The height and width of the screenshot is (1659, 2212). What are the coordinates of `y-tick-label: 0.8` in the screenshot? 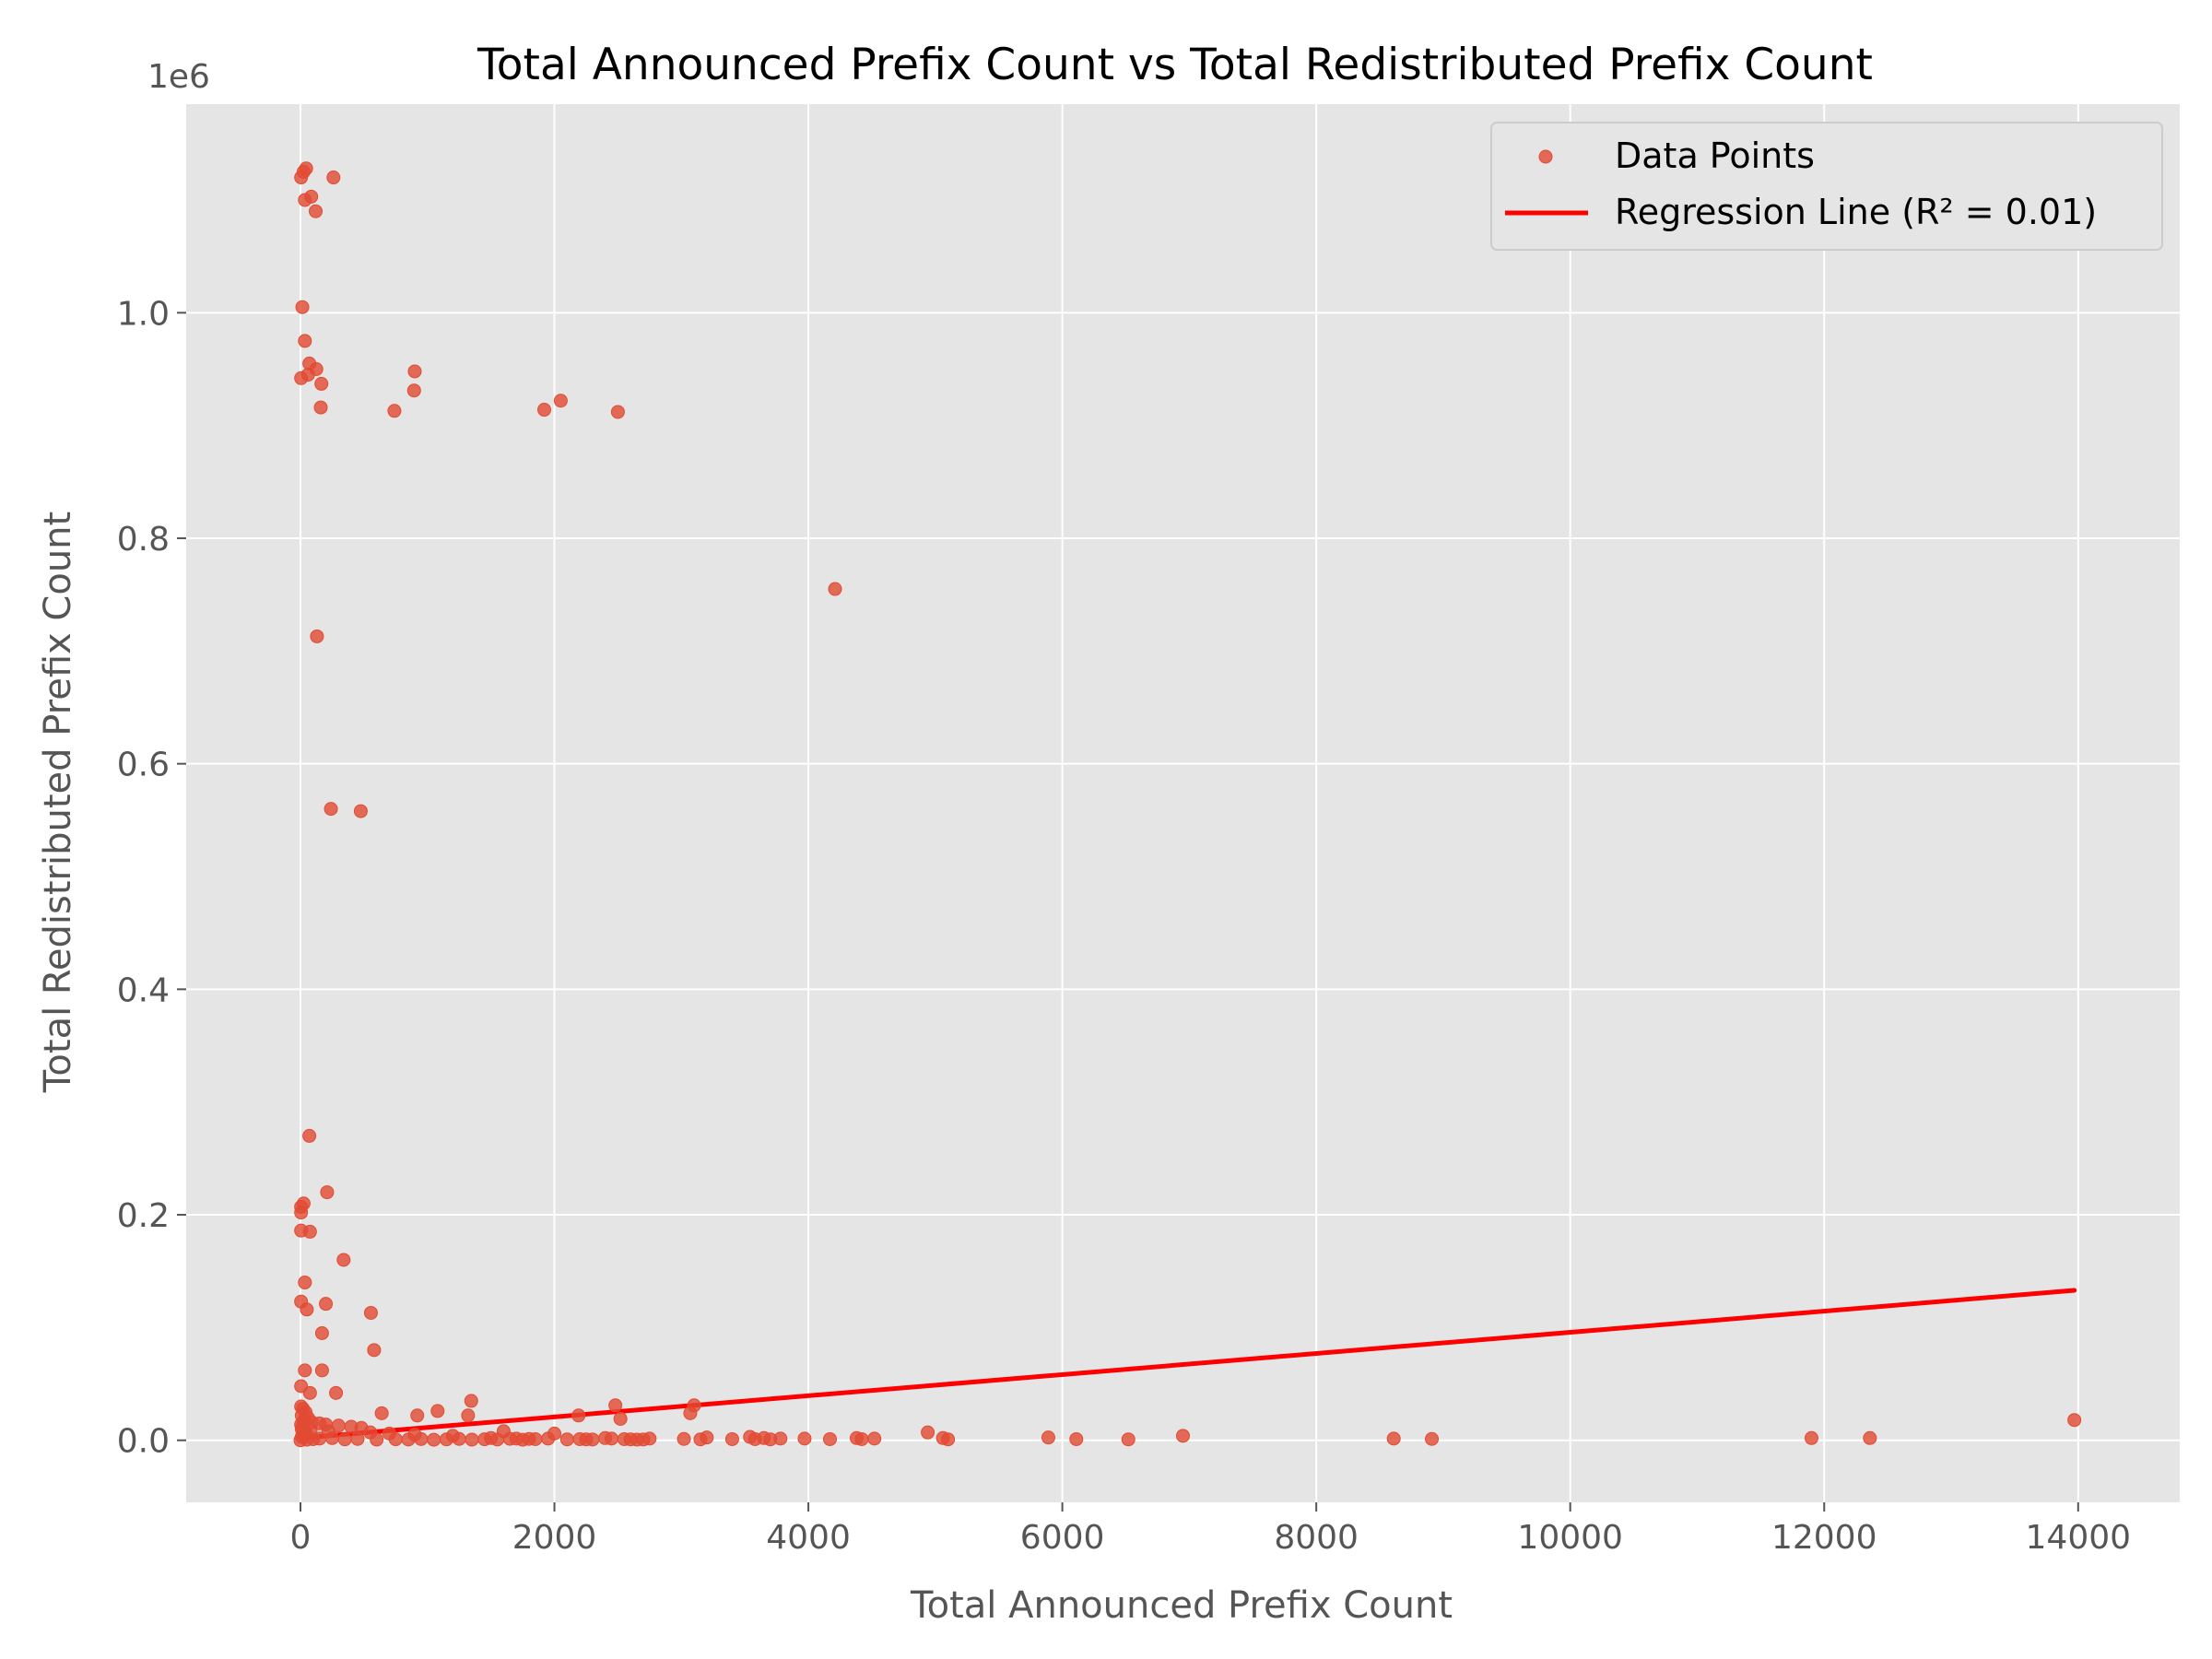 It's located at (143, 540).